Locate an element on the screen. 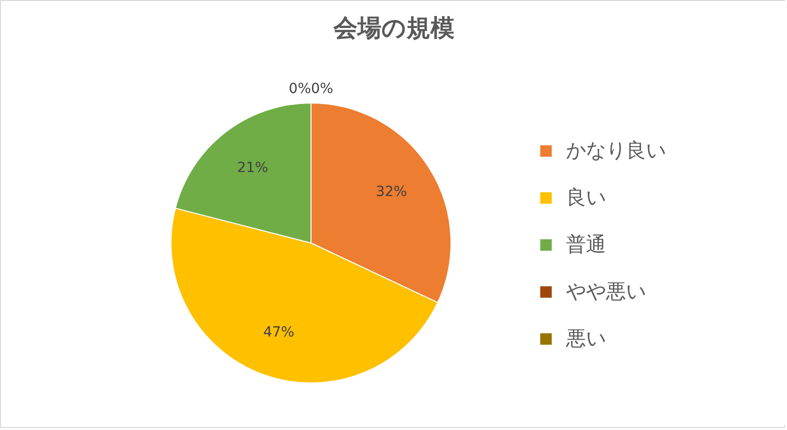  legend-label: やや悪い is located at coordinates (606, 291).